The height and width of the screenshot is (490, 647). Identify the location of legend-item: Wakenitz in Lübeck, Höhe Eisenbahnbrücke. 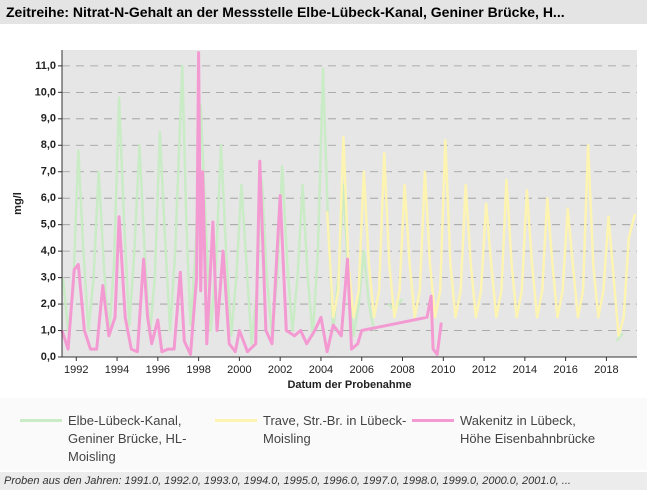
(511, 430).